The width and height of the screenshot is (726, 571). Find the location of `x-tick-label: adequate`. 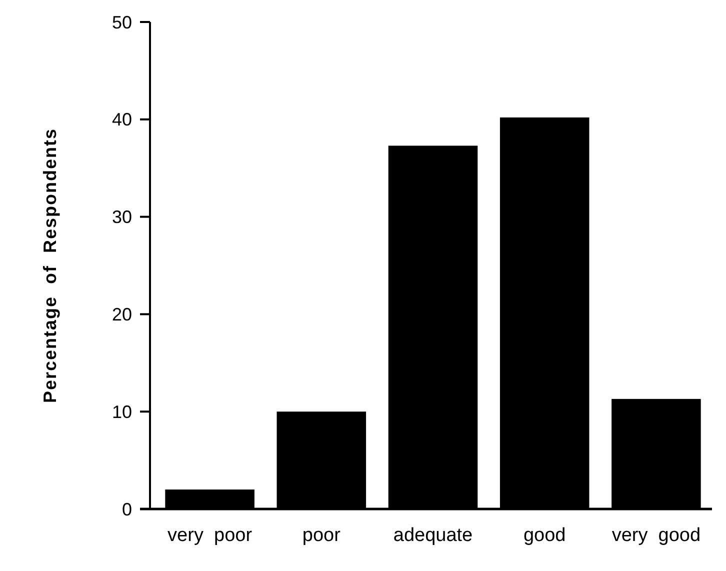

x-tick-label: adequate is located at coordinates (433, 535).